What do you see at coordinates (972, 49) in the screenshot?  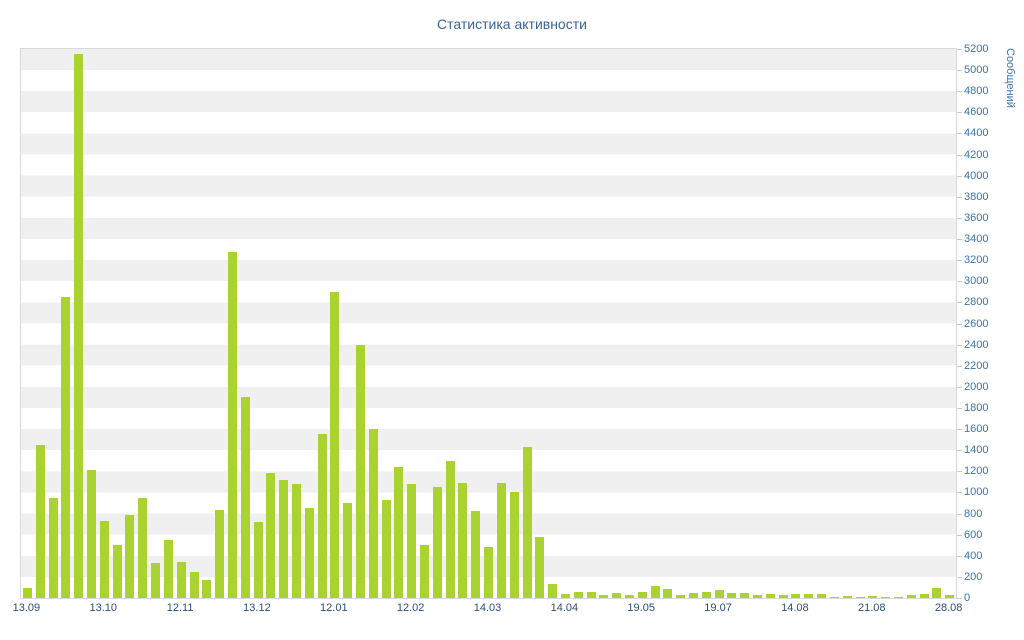 I see `y-tick-label: 5200` at bounding box center [972, 49].